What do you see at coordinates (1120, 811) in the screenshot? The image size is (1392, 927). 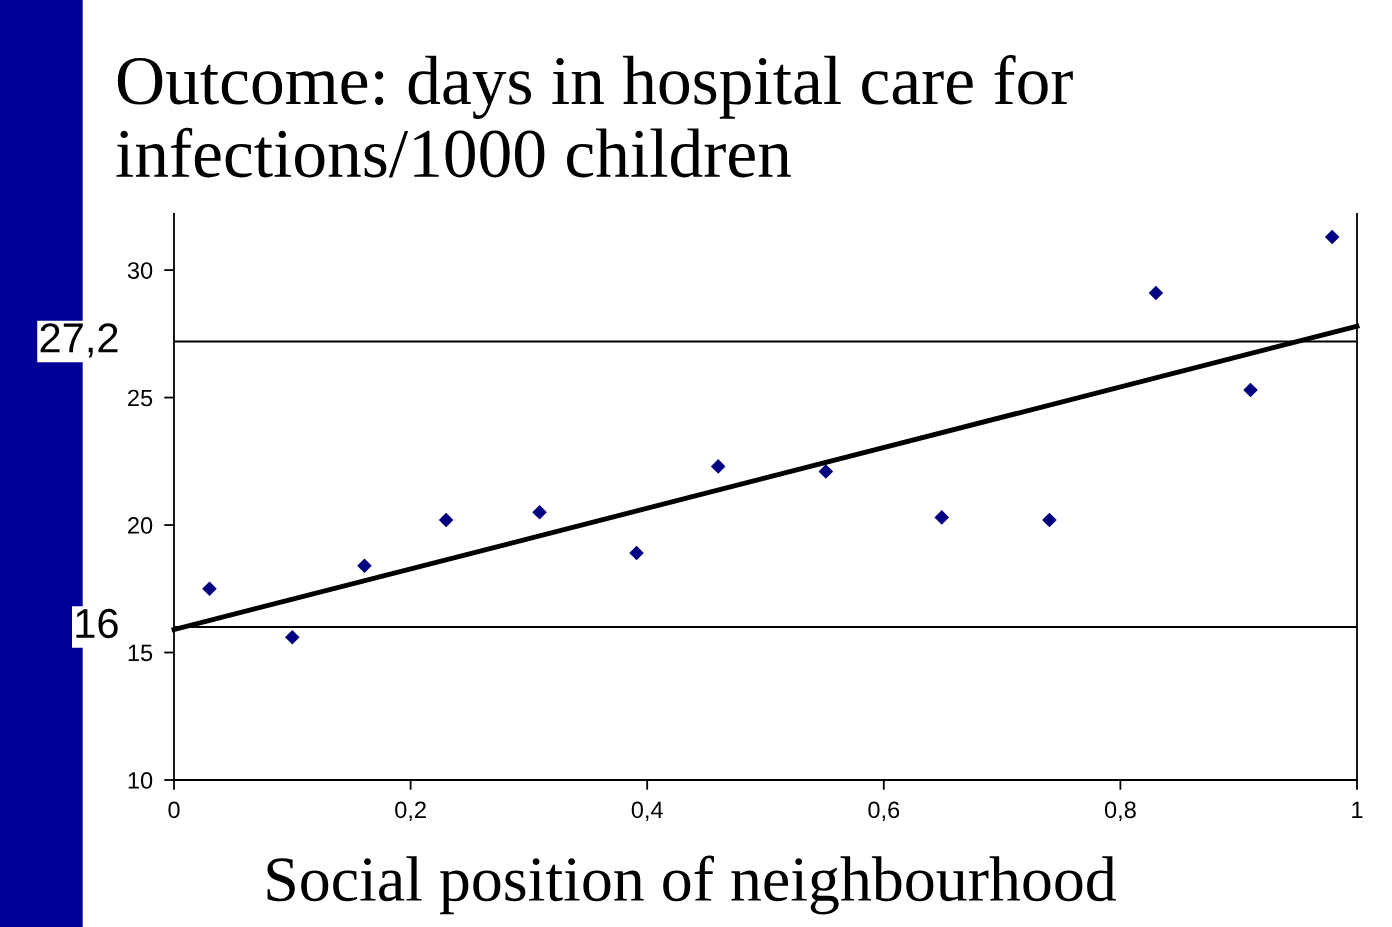 I see `x-tick-label: 0,8` at bounding box center [1120, 811].